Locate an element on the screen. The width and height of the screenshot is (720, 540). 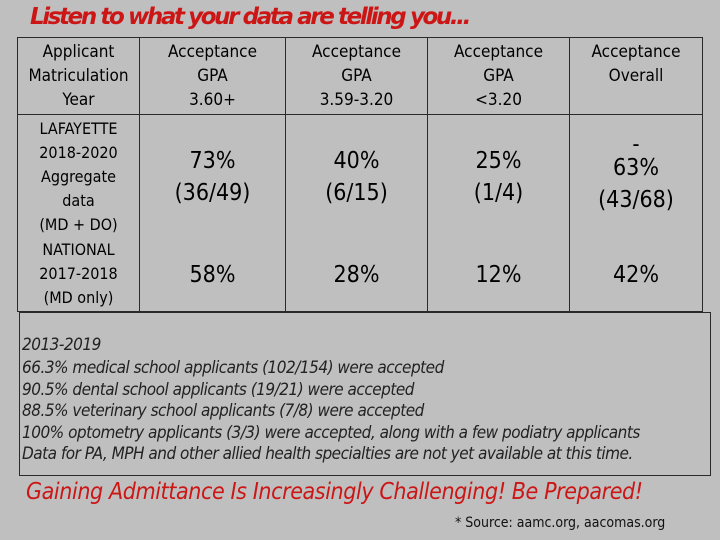
cell-lafayette-gpa-low: 25% (1/4) is located at coordinates (498, 175).